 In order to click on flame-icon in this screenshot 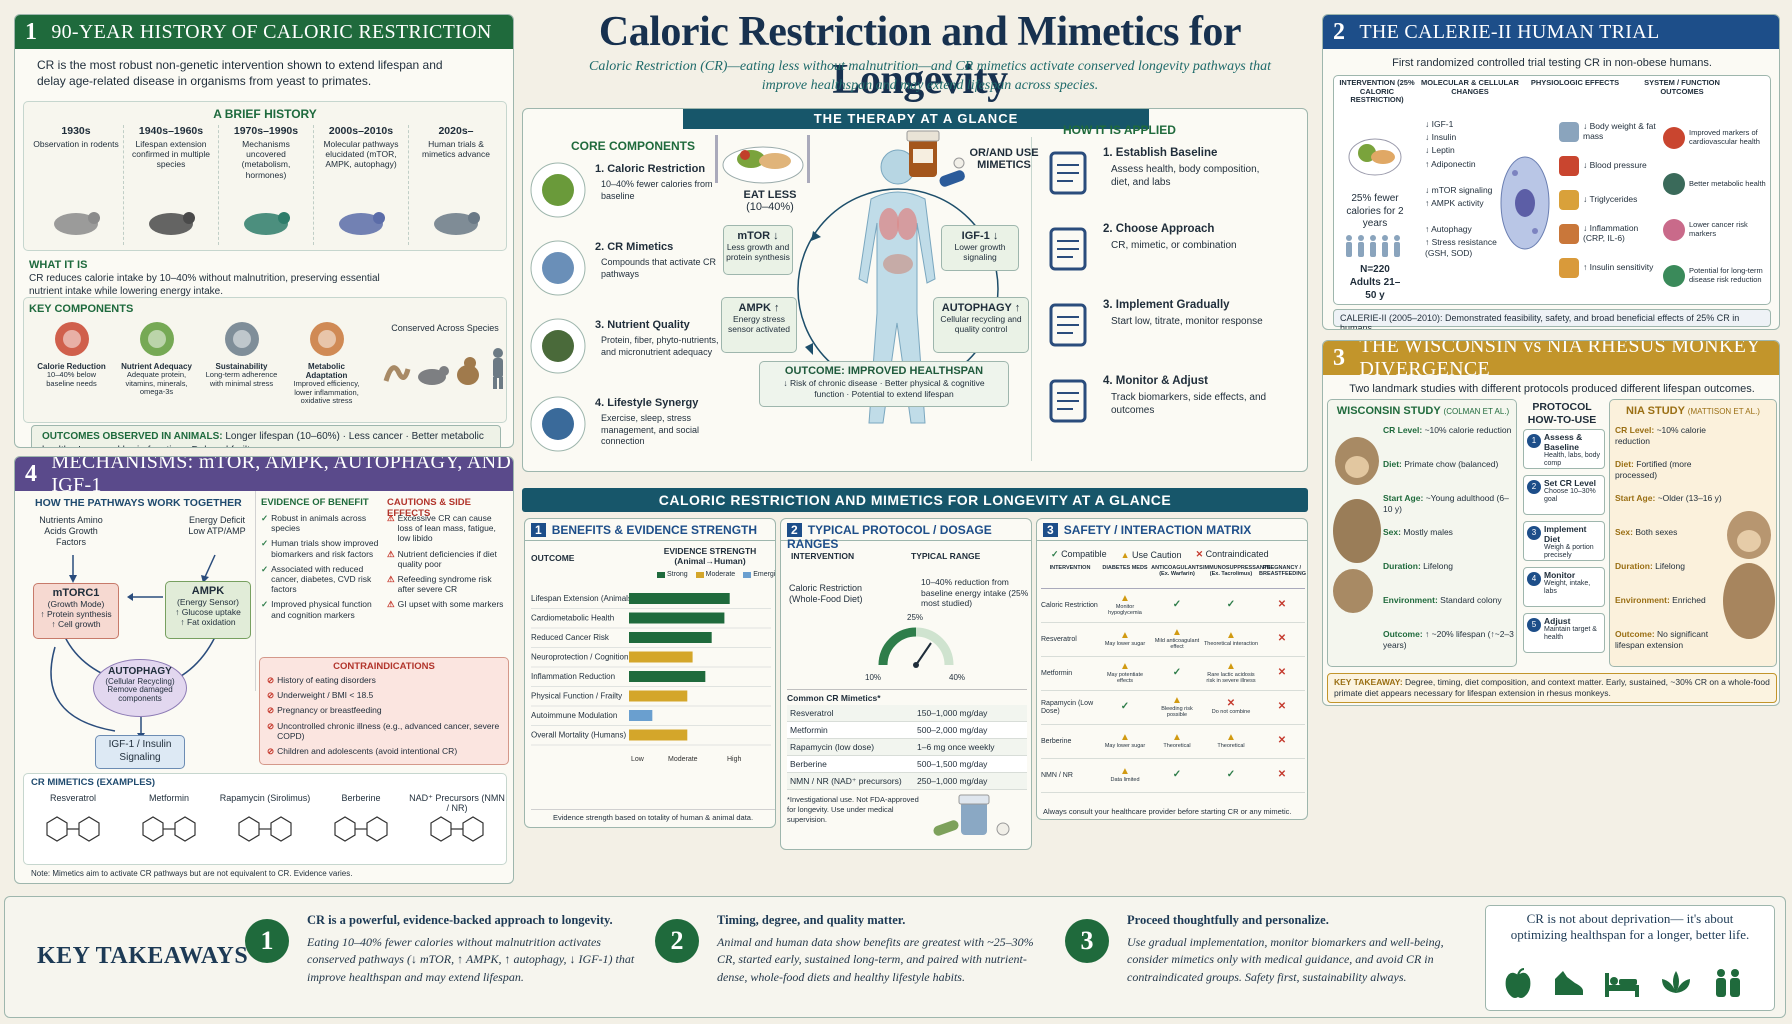, I will do `click(1569, 234)`.